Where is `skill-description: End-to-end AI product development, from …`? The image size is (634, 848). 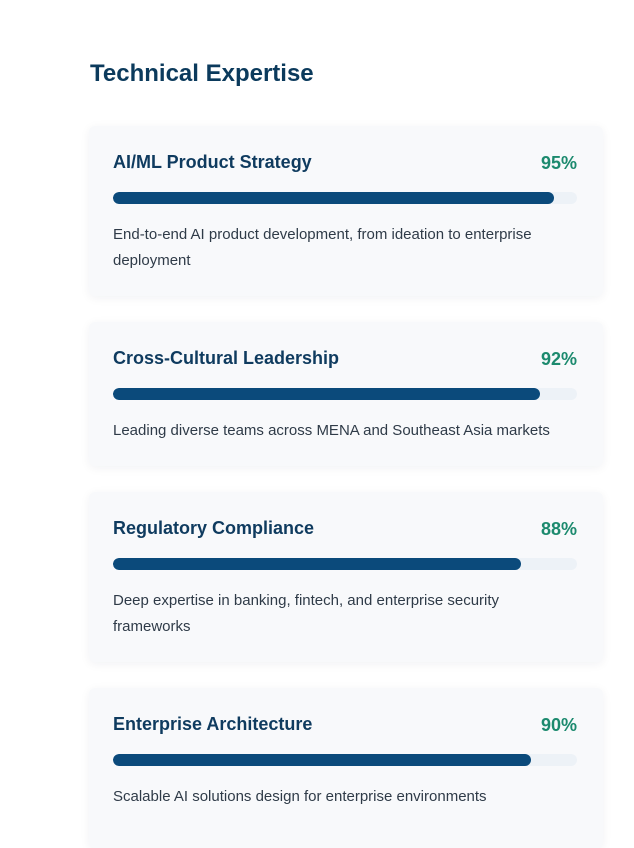
skill-description: End-to-end AI product development, from … is located at coordinates (322, 247).